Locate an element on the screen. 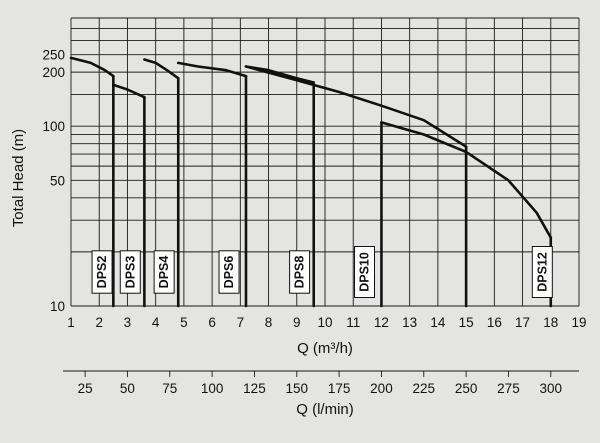 The height and width of the screenshot is (443, 600). x-tick-label: 14 is located at coordinates (438, 322).